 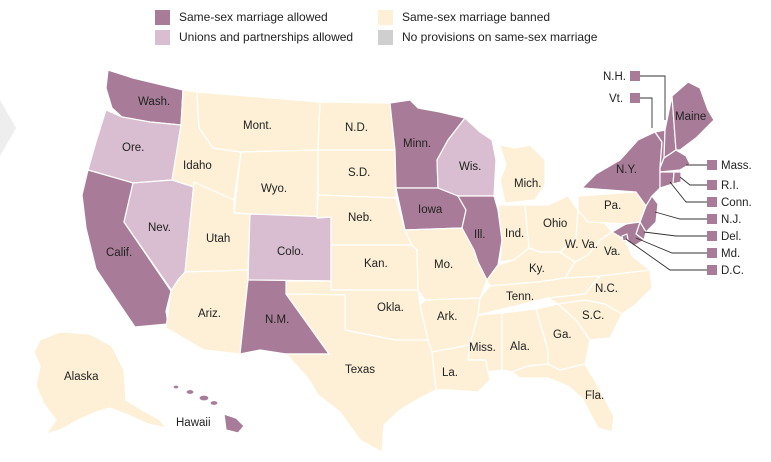 I want to click on label-md: Md., so click(x=730, y=254).